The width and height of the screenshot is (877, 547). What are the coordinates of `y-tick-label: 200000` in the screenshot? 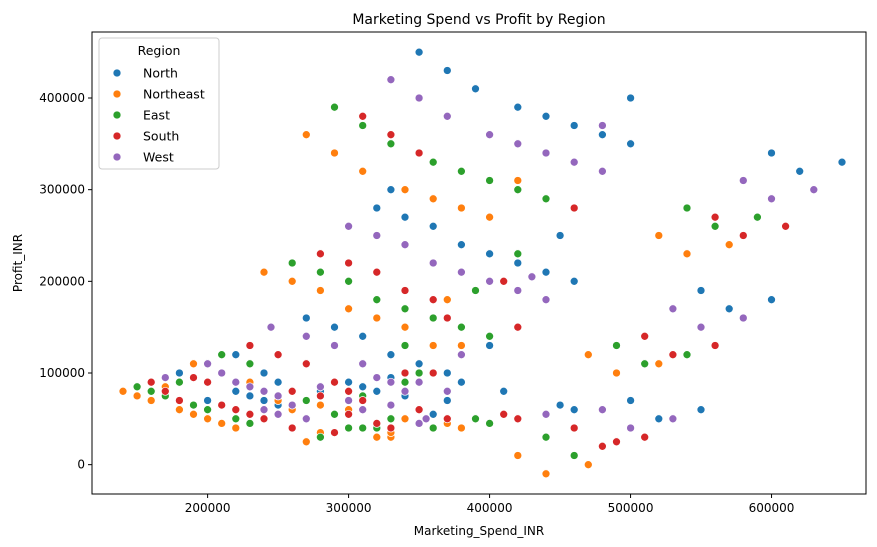 It's located at (62, 281).